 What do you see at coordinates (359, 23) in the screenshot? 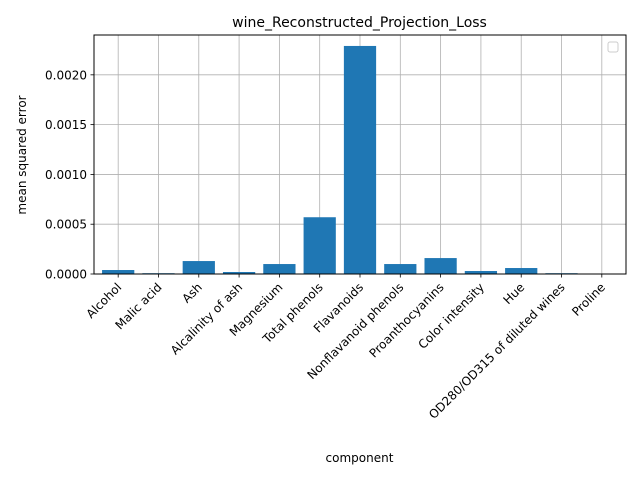
I see `chart-title: wine_Reconstructed_Projection_Loss` at bounding box center [359, 23].